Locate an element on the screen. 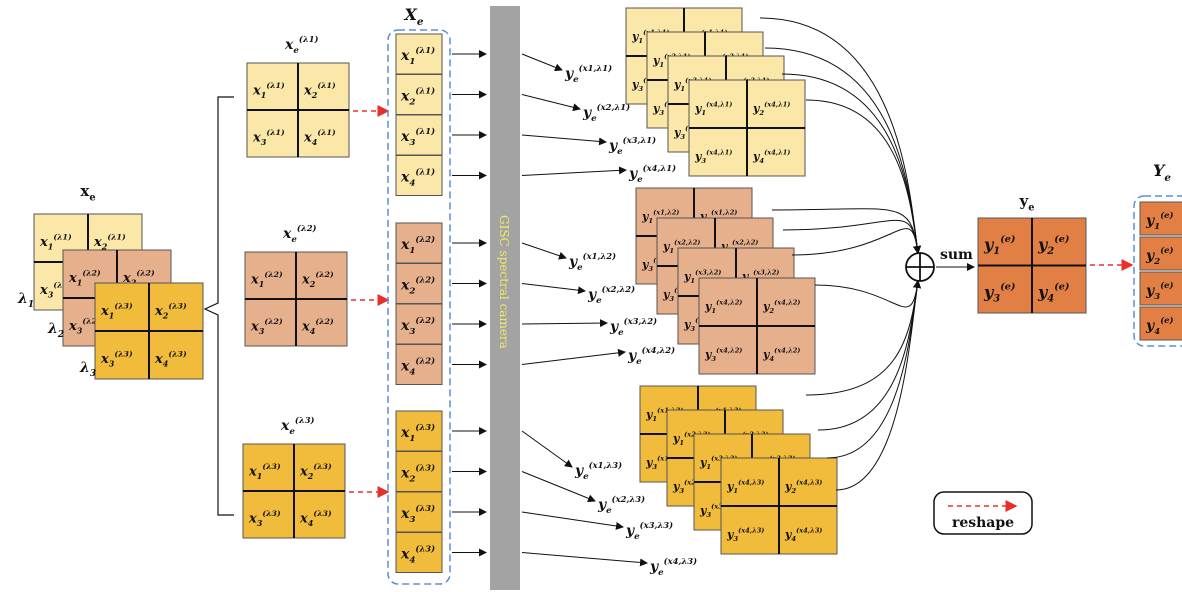 The image size is (1182, 592). lambda-label-2: λ2 is located at coordinates (55, 330).